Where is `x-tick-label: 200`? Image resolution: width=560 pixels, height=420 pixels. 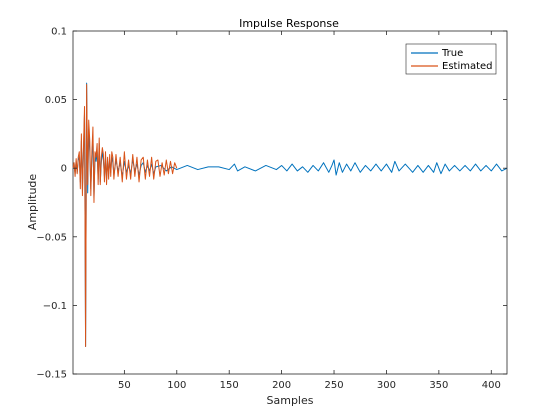 x-tick-label: 200 is located at coordinates (281, 385).